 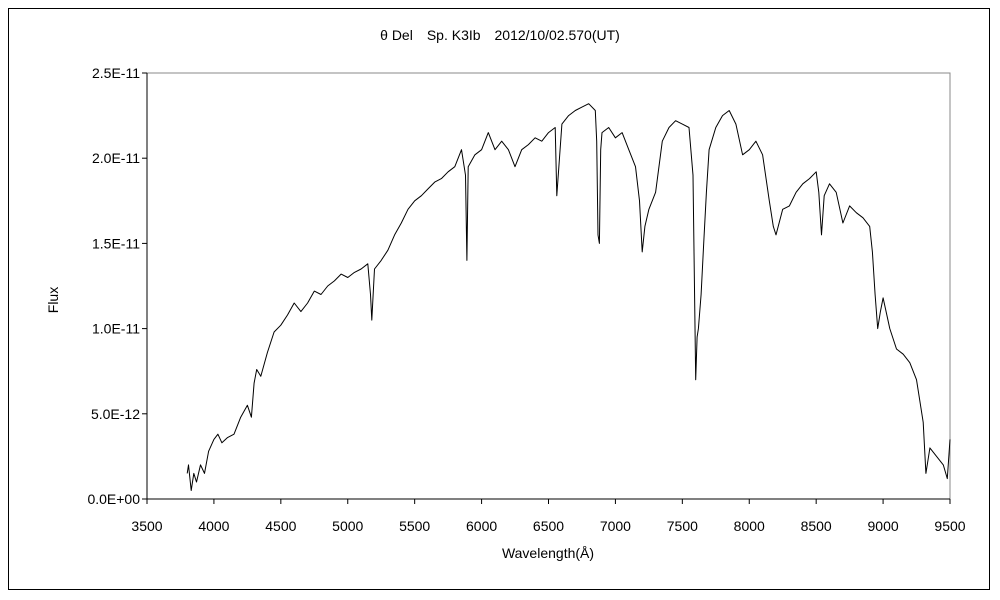 What do you see at coordinates (749, 526) in the screenshot?
I see `x-tick-label: 8000` at bounding box center [749, 526].